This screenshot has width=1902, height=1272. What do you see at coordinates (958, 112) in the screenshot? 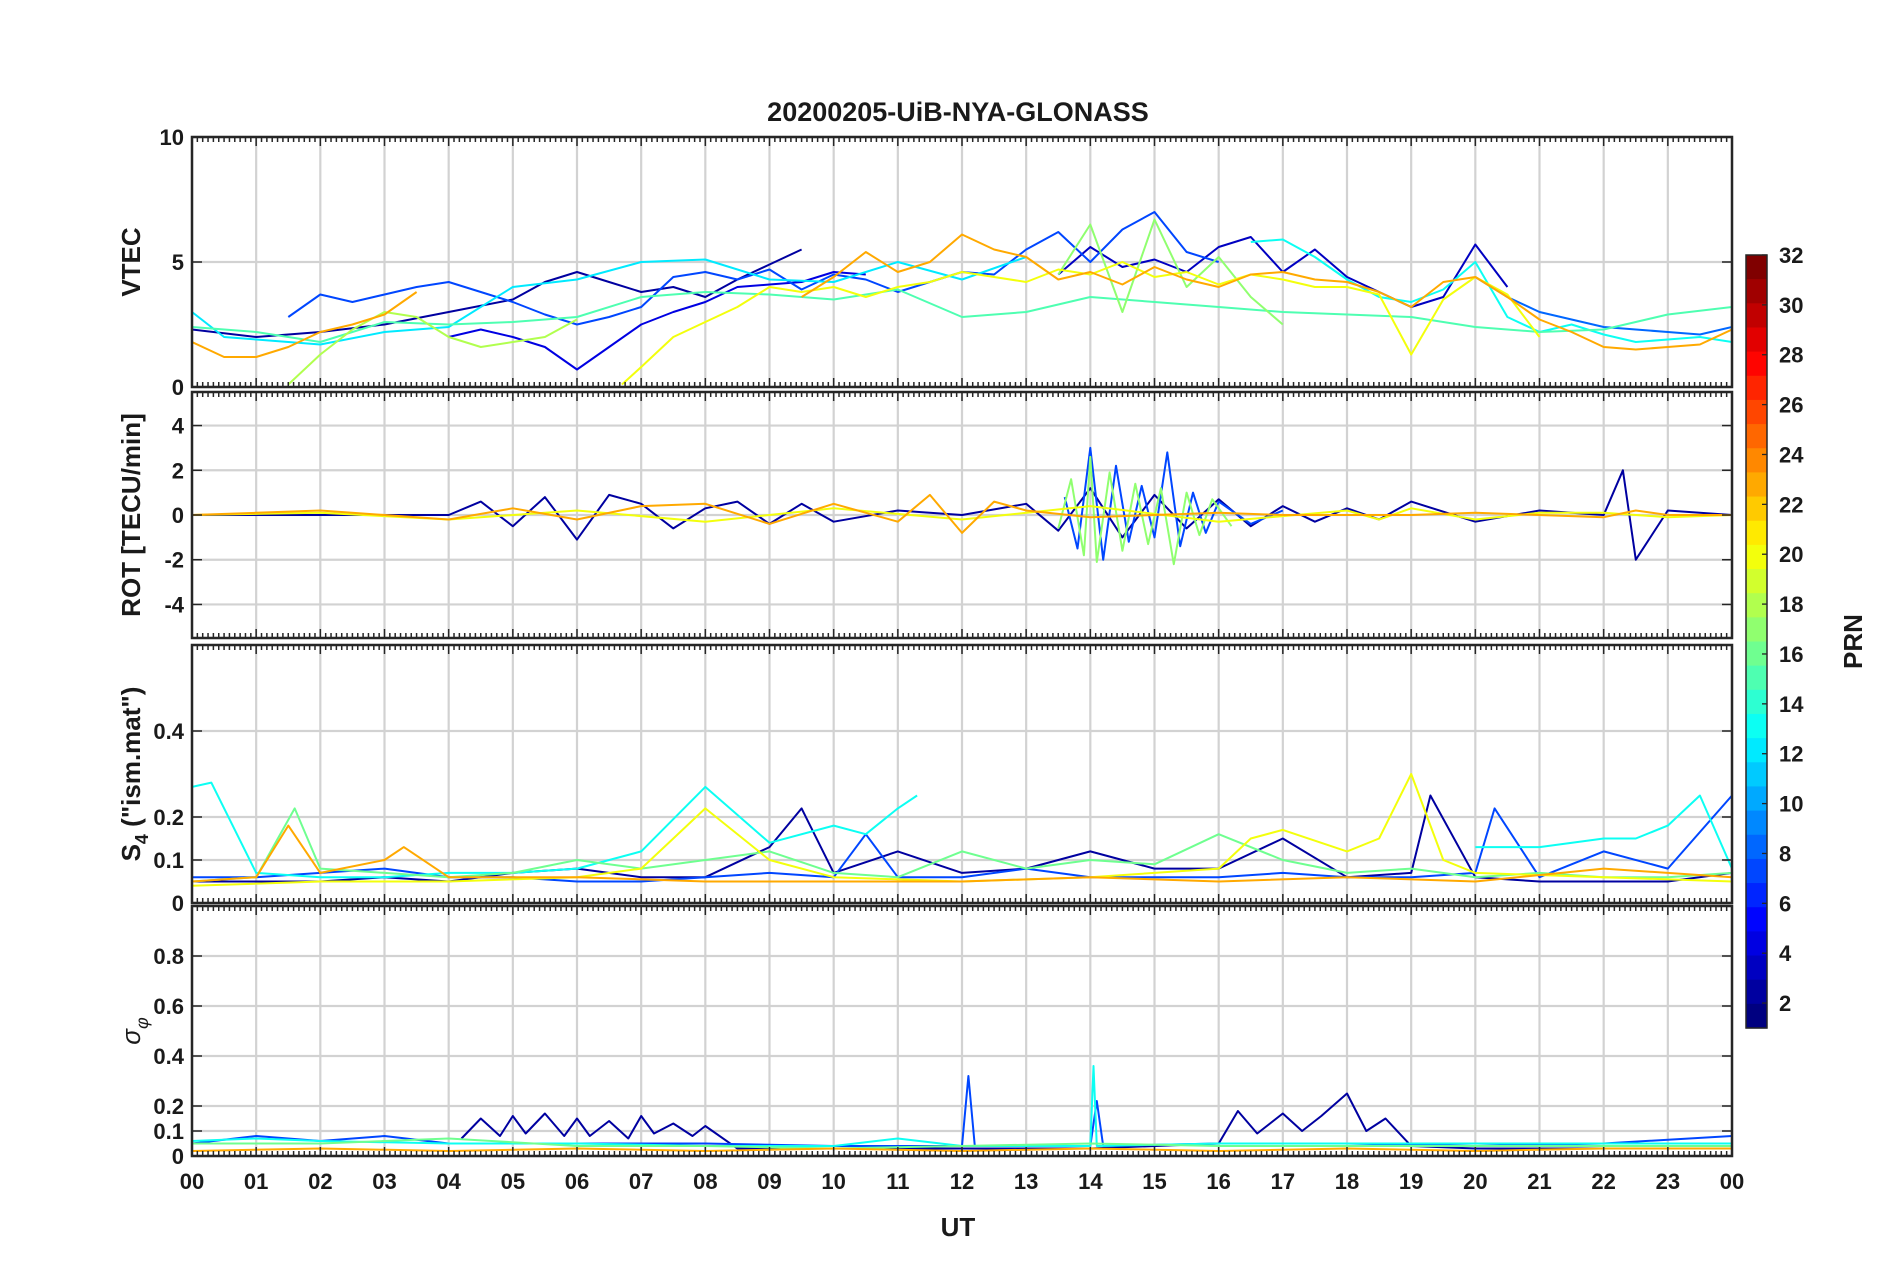
I see `chart-title: 20200205-UiB-NYA-GLONASS` at bounding box center [958, 112].